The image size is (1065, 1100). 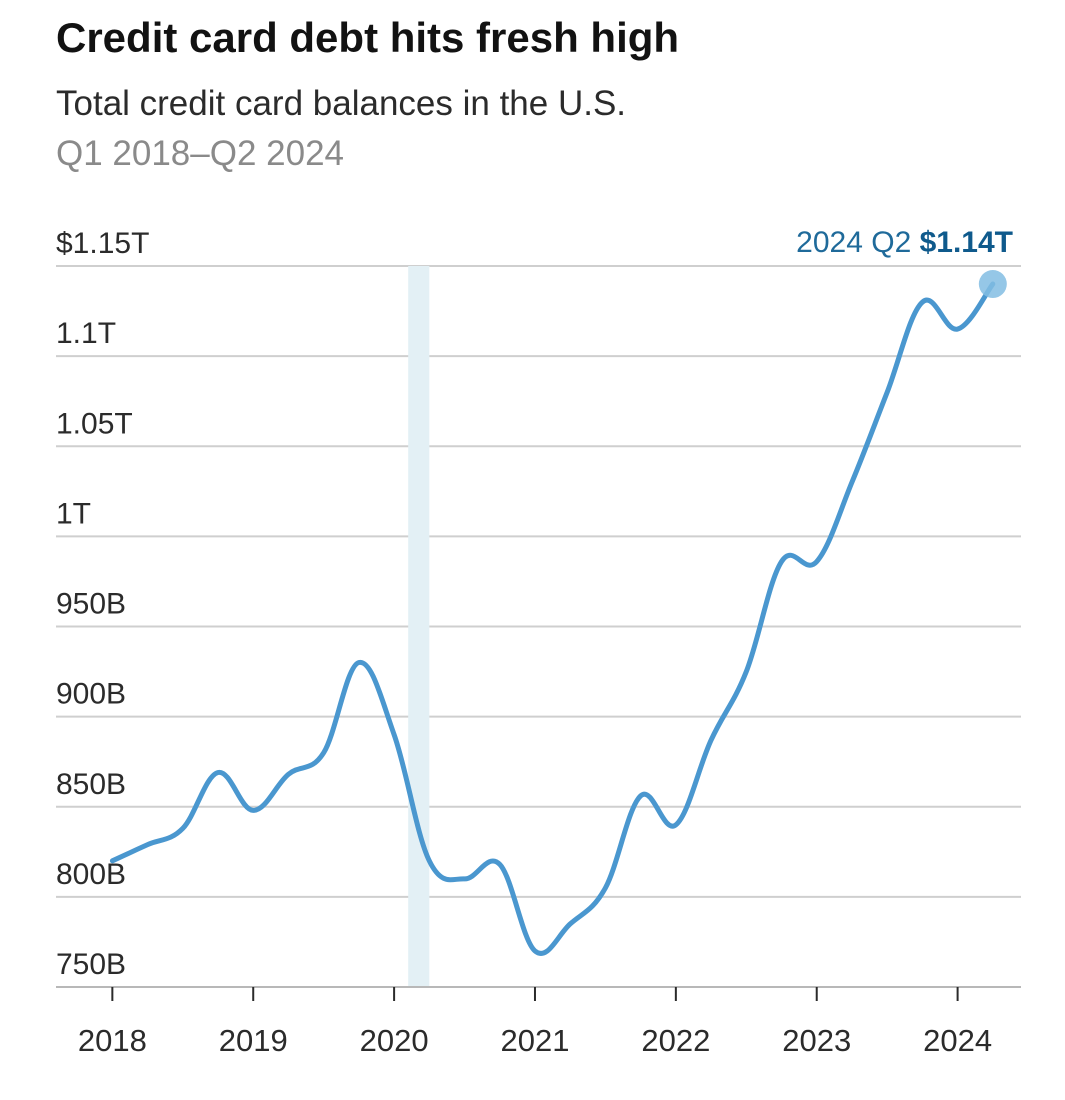 I want to click on highlight-band-layer, so click(x=419, y=626).